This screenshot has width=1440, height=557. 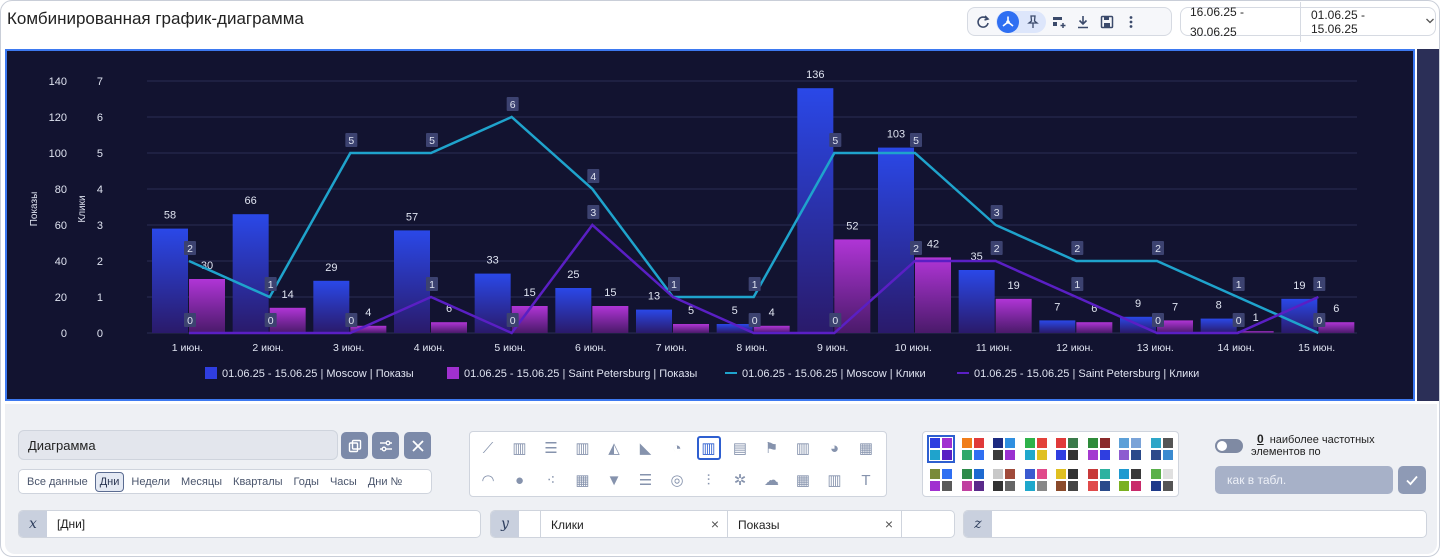 I want to click on cloud-icon: ☁, so click(x=771, y=480).